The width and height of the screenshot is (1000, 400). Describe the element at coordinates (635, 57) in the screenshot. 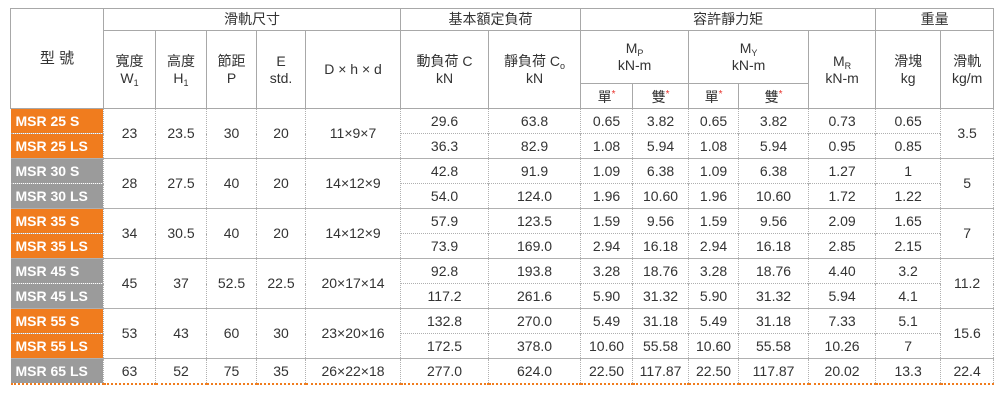

I see `column-header: MP kN-m` at that location.